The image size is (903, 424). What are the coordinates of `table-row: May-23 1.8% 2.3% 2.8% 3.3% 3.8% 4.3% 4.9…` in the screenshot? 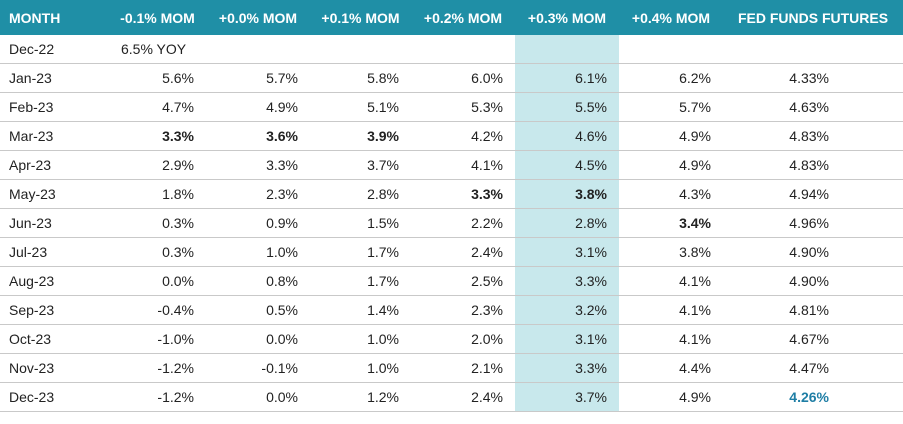 It's located at (451, 194).